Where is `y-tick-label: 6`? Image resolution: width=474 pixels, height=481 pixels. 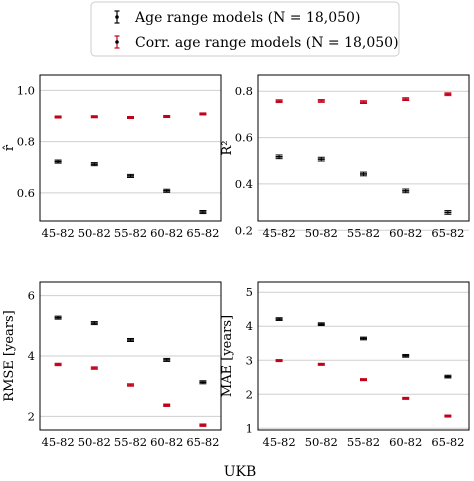 y-tick-label: 6 is located at coordinates (31, 296).